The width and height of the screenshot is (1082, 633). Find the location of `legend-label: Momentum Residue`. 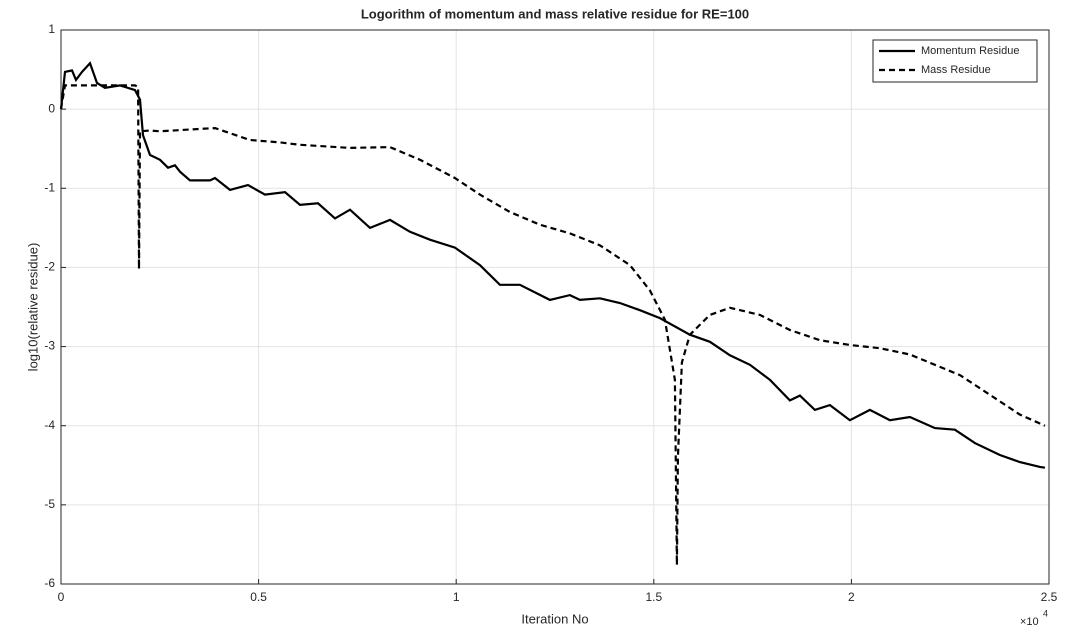

legend-label: Momentum Residue is located at coordinates (970, 51).